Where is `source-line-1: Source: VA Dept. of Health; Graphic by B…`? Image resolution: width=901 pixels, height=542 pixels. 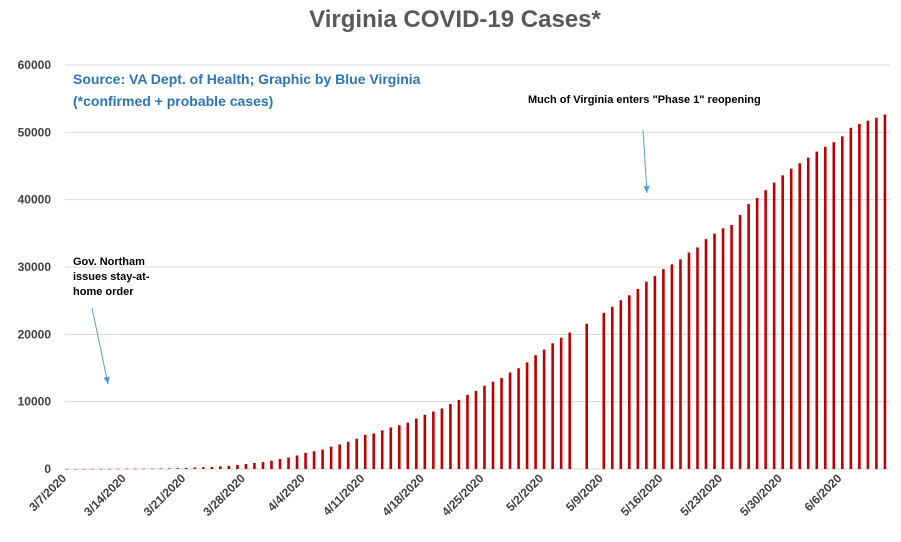 source-line-1: Source: VA Dept. of Health; Graphic by B… is located at coordinates (247, 79).